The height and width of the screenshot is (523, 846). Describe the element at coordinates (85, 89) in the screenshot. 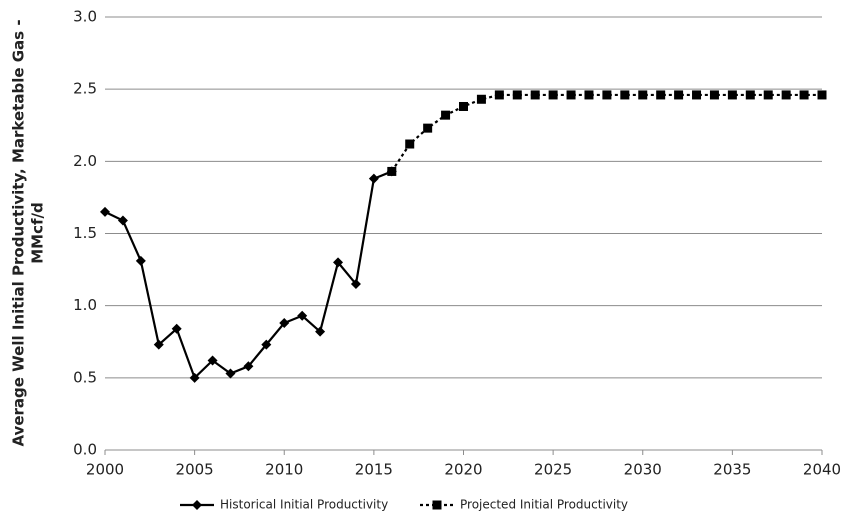

I see `y-tick-label: 2.5` at that location.